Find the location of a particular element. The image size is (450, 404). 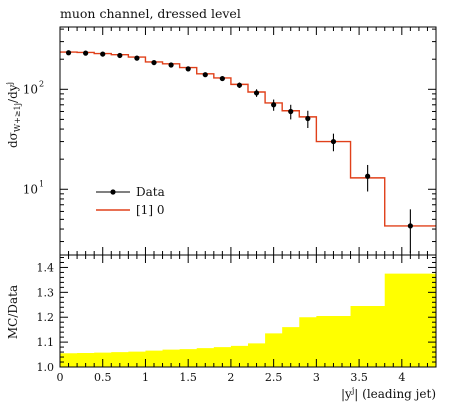

legend-mc-label: [1] 0 is located at coordinates (150, 210).